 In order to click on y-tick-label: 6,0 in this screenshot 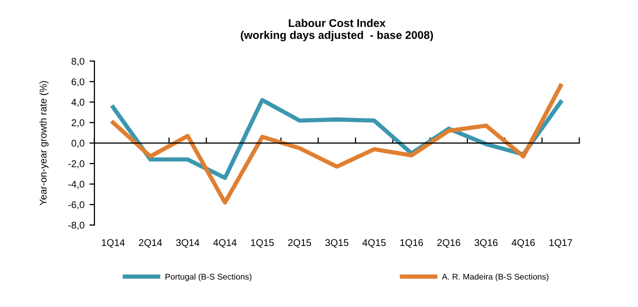, I will do `click(78, 82)`.